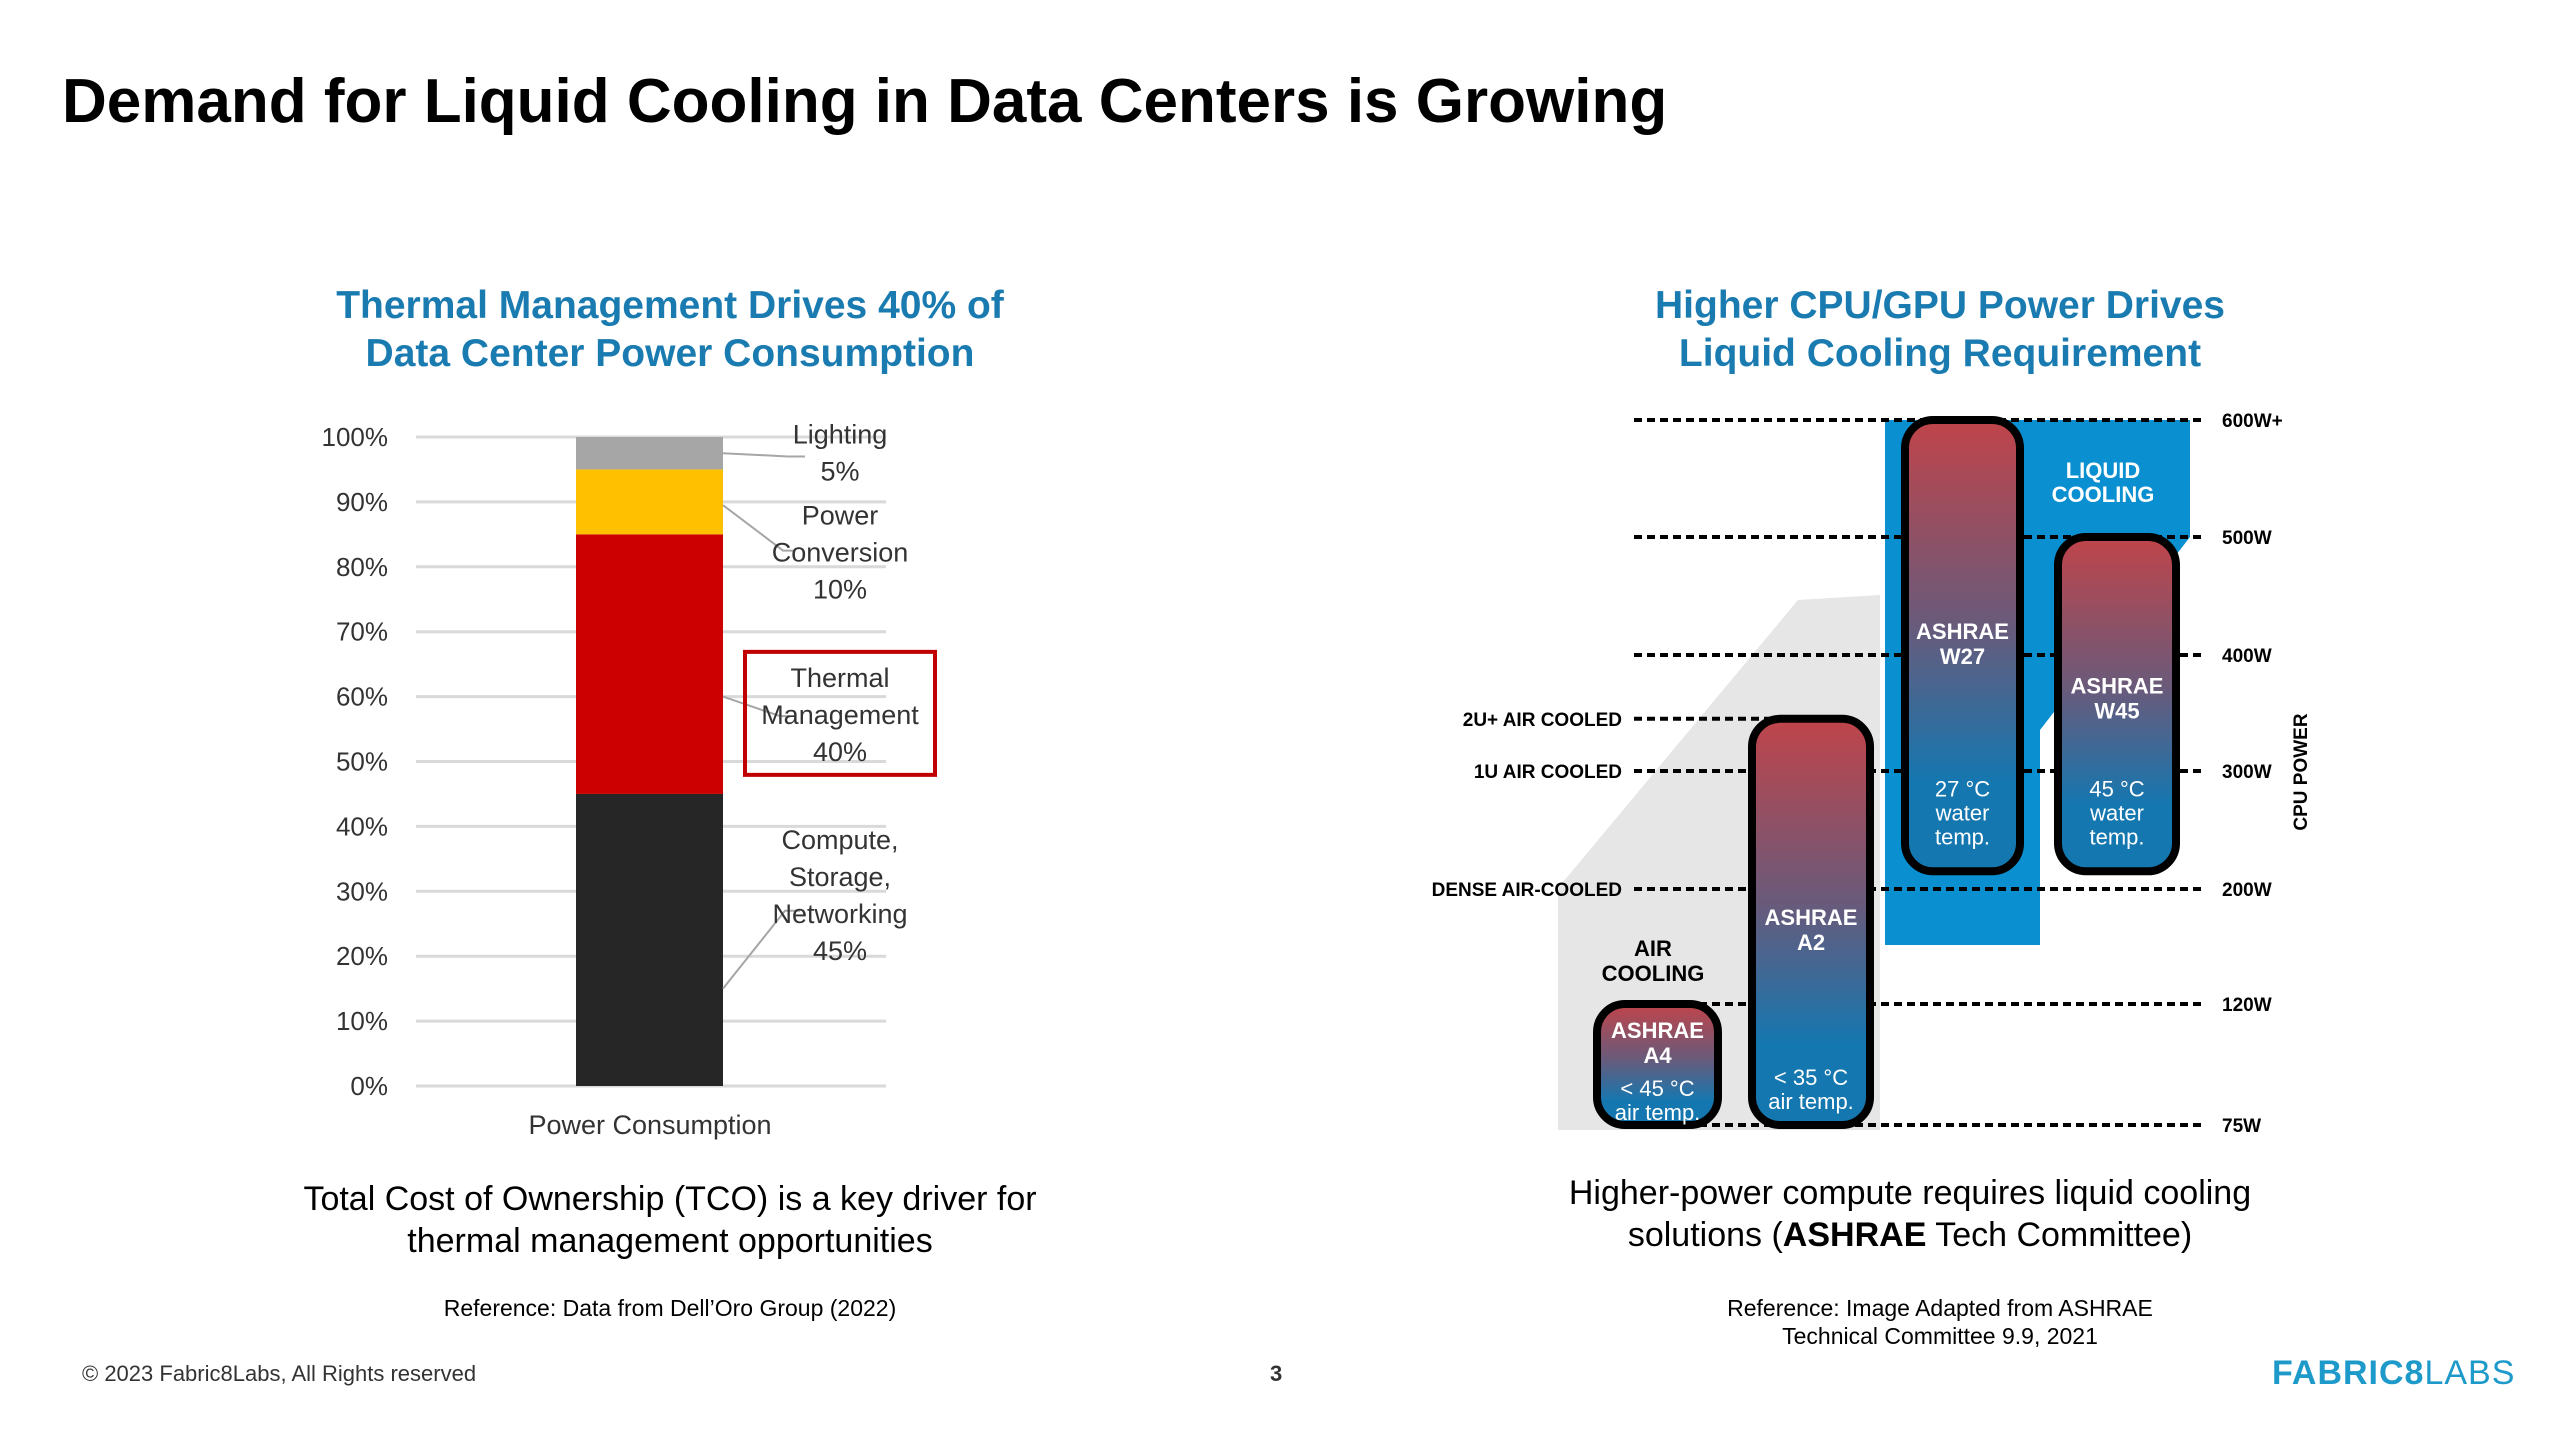 The image size is (2560, 1440). What do you see at coordinates (279, 1373) in the screenshot?
I see `copyright-notice: © 2023 Fabric8Labs, All Rights reserved` at bounding box center [279, 1373].